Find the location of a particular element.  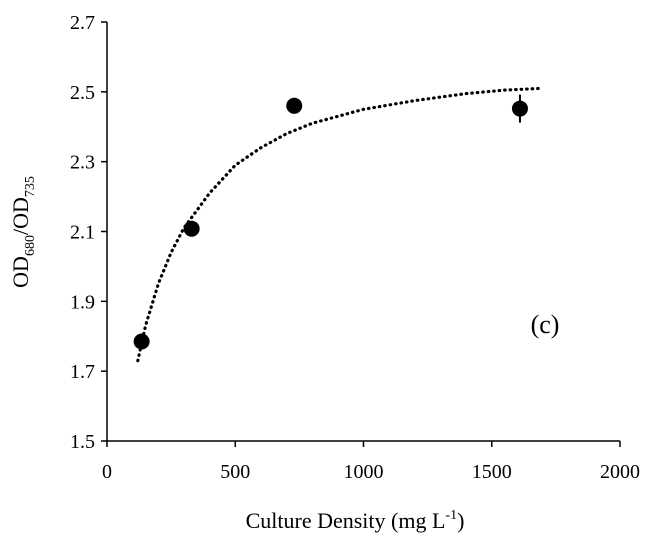

x-axis-title-tail: ) is located at coordinates (460, 520).